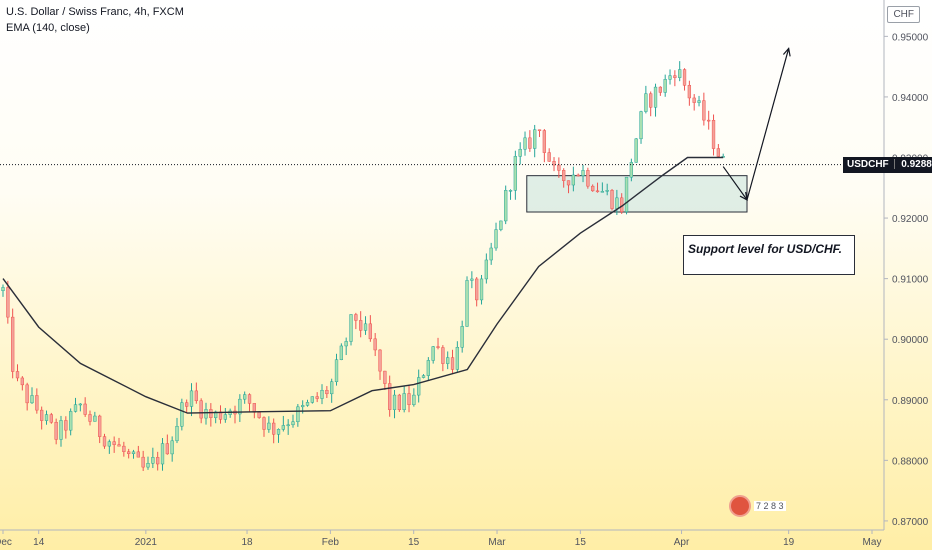  Describe the element at coordinates (48, 28) in the screenshot. I see `indicator-label: EMA (140, close)` at that location.